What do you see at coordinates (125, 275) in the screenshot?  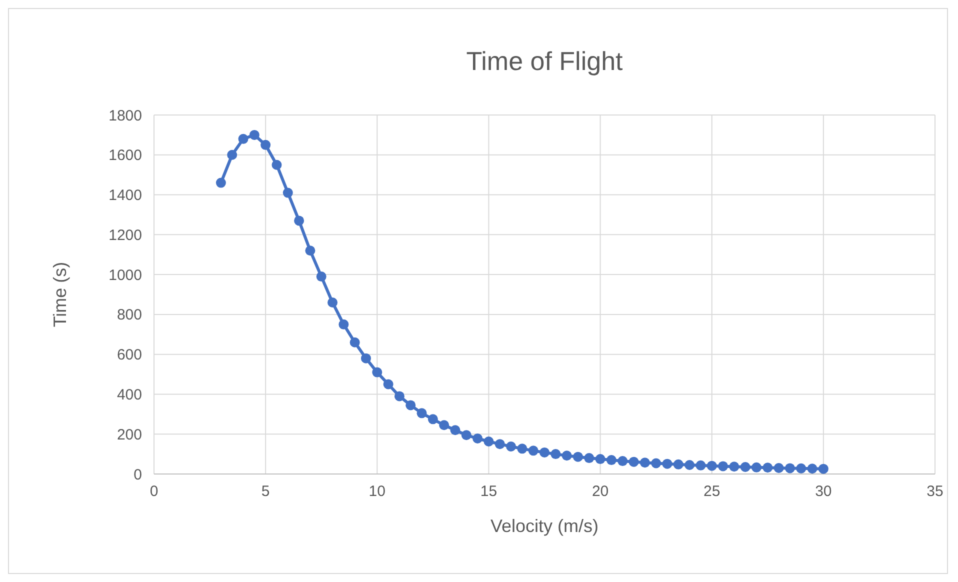 I see `y-tick-label: 1000` at bounding box center [125, 275].